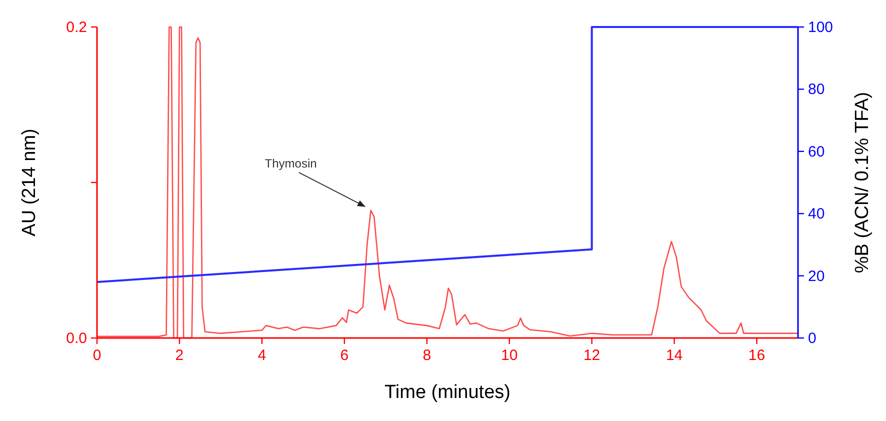  I want to click on x-tick-label: 14, so click(674, 355).